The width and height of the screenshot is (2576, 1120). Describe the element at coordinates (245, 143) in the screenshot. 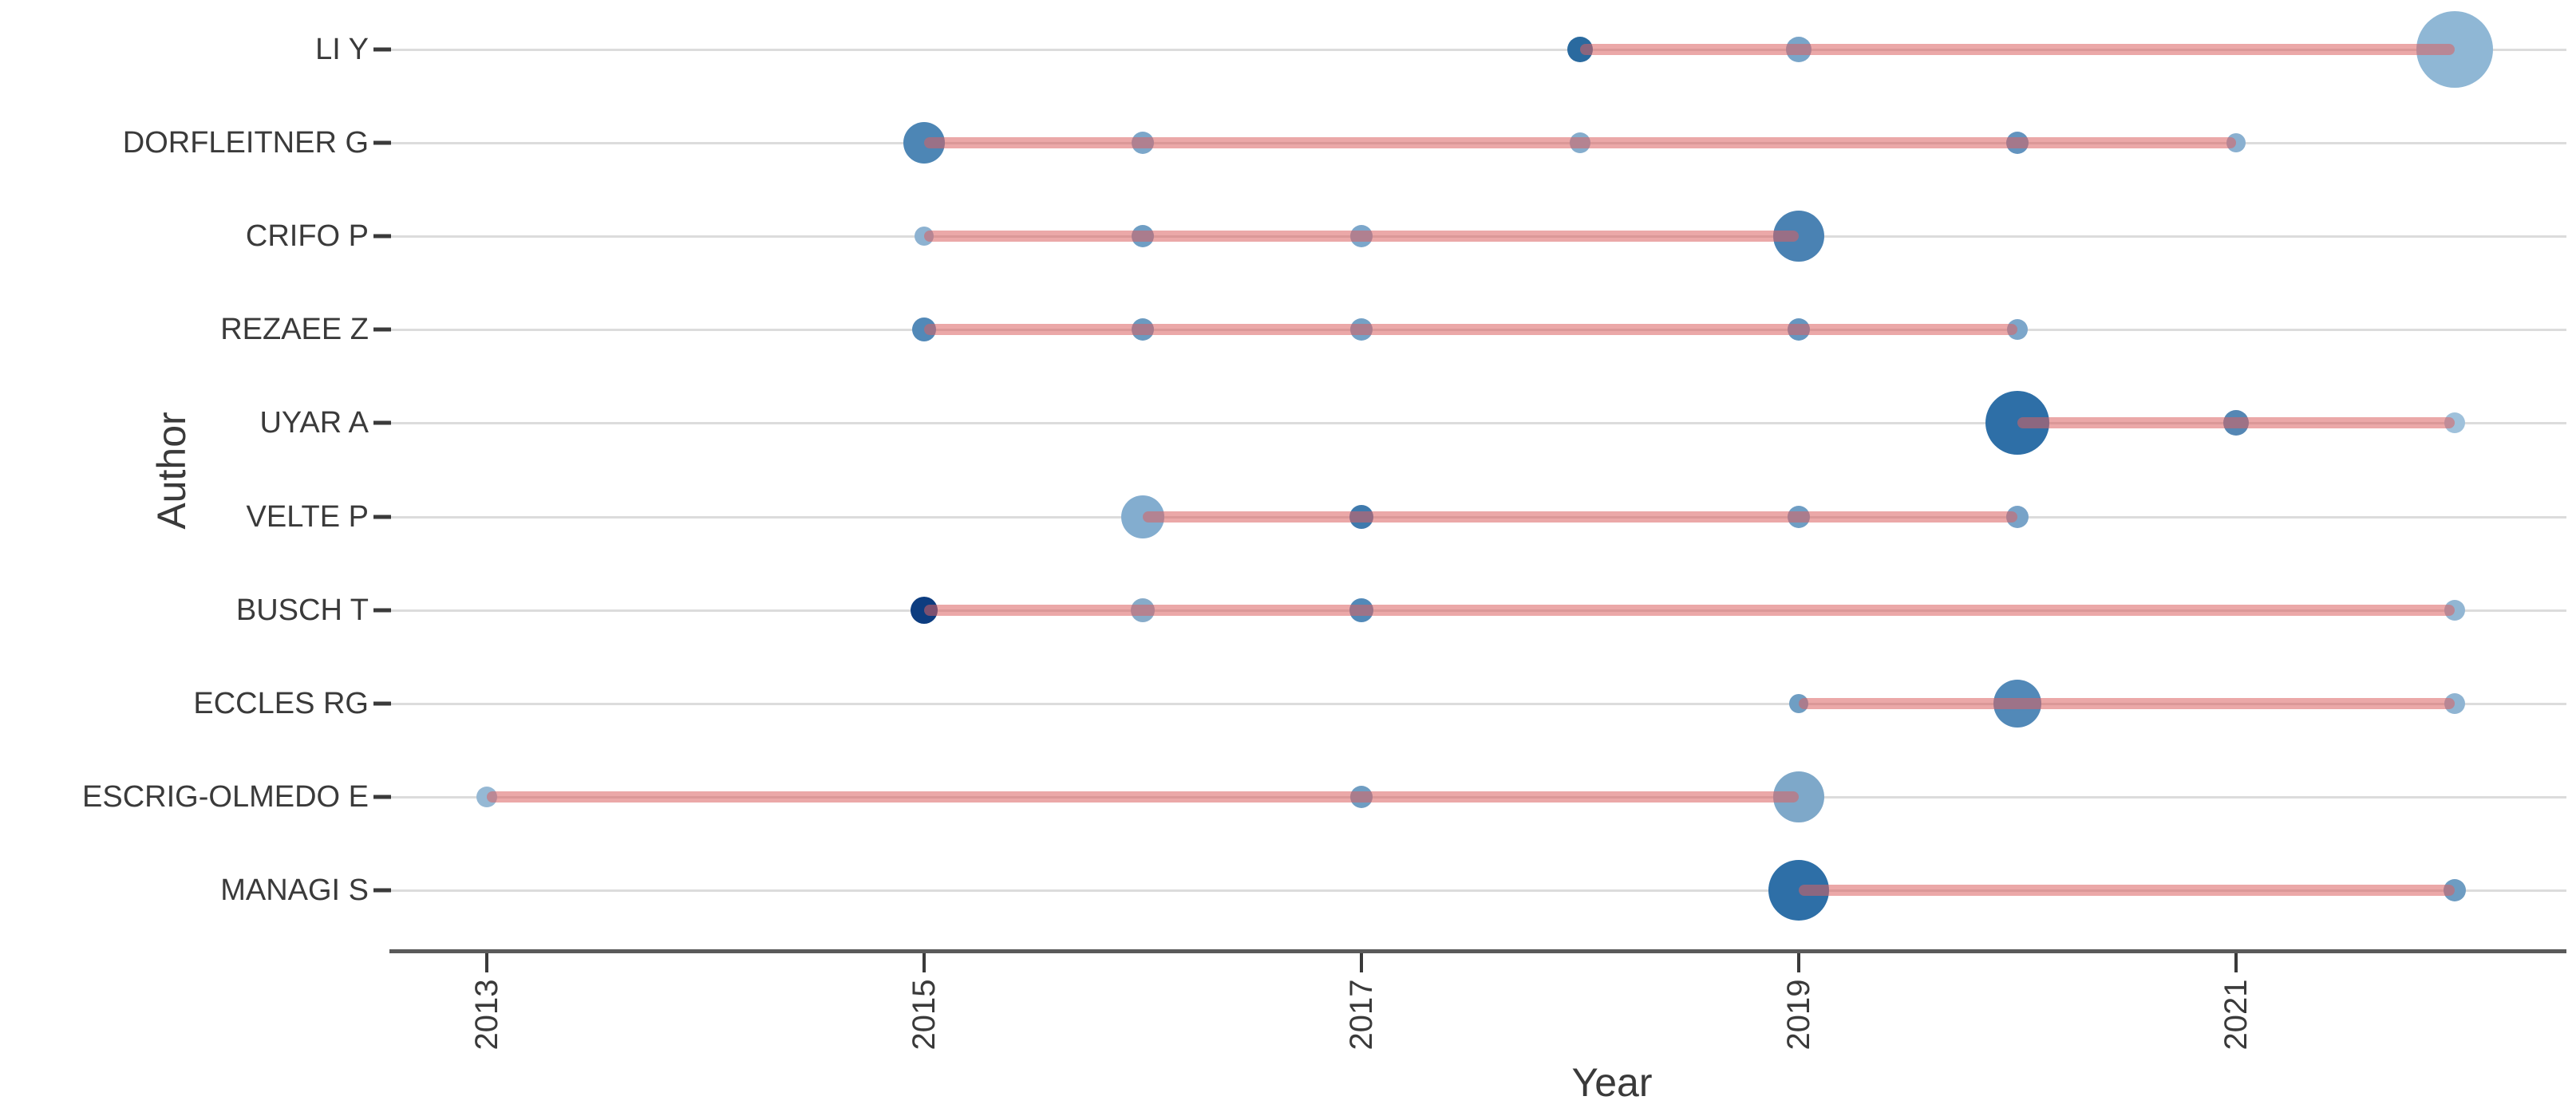

I see `author-label: DORFLEITNER G` at that location.